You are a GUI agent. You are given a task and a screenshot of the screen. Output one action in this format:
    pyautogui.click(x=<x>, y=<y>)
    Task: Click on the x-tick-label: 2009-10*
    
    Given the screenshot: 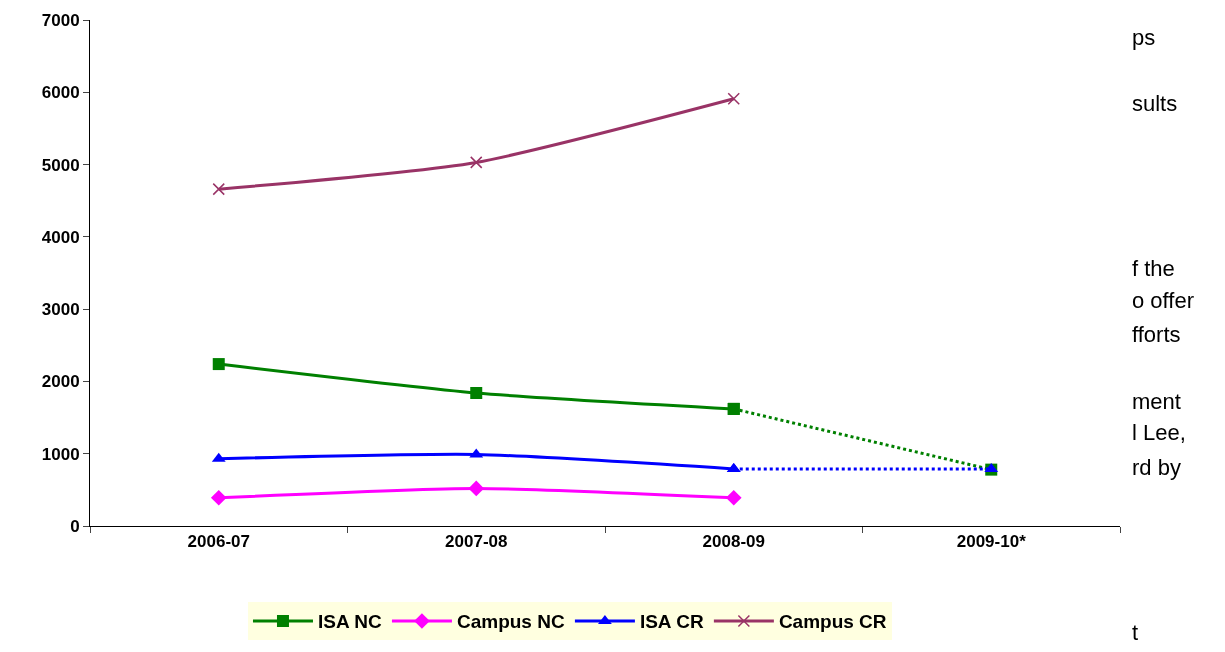 What is the action you would take?
    pyautogui.click(x=991, y=542)
    